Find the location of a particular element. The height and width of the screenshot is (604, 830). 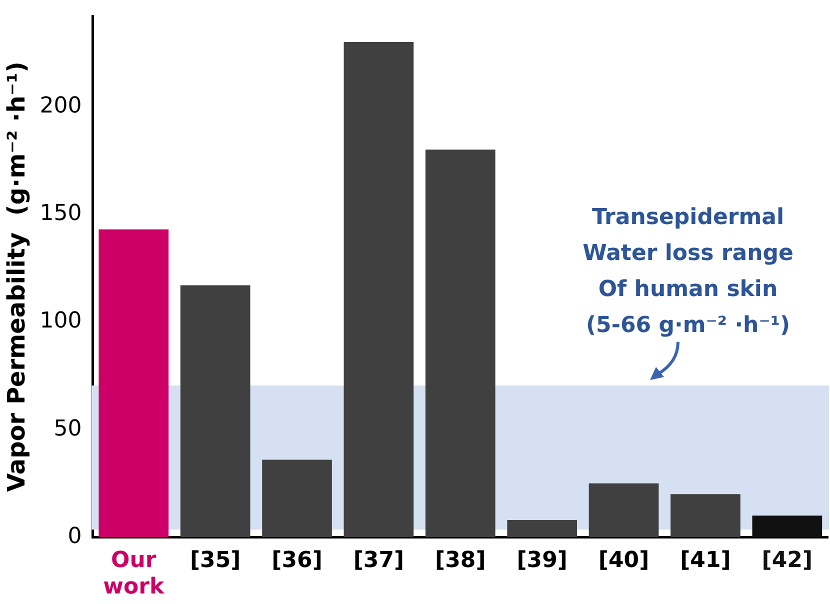

y-axis-title: Vapor Permeability (g·m⁻² ·h⁻¹) is located at coordinates (16, 277).